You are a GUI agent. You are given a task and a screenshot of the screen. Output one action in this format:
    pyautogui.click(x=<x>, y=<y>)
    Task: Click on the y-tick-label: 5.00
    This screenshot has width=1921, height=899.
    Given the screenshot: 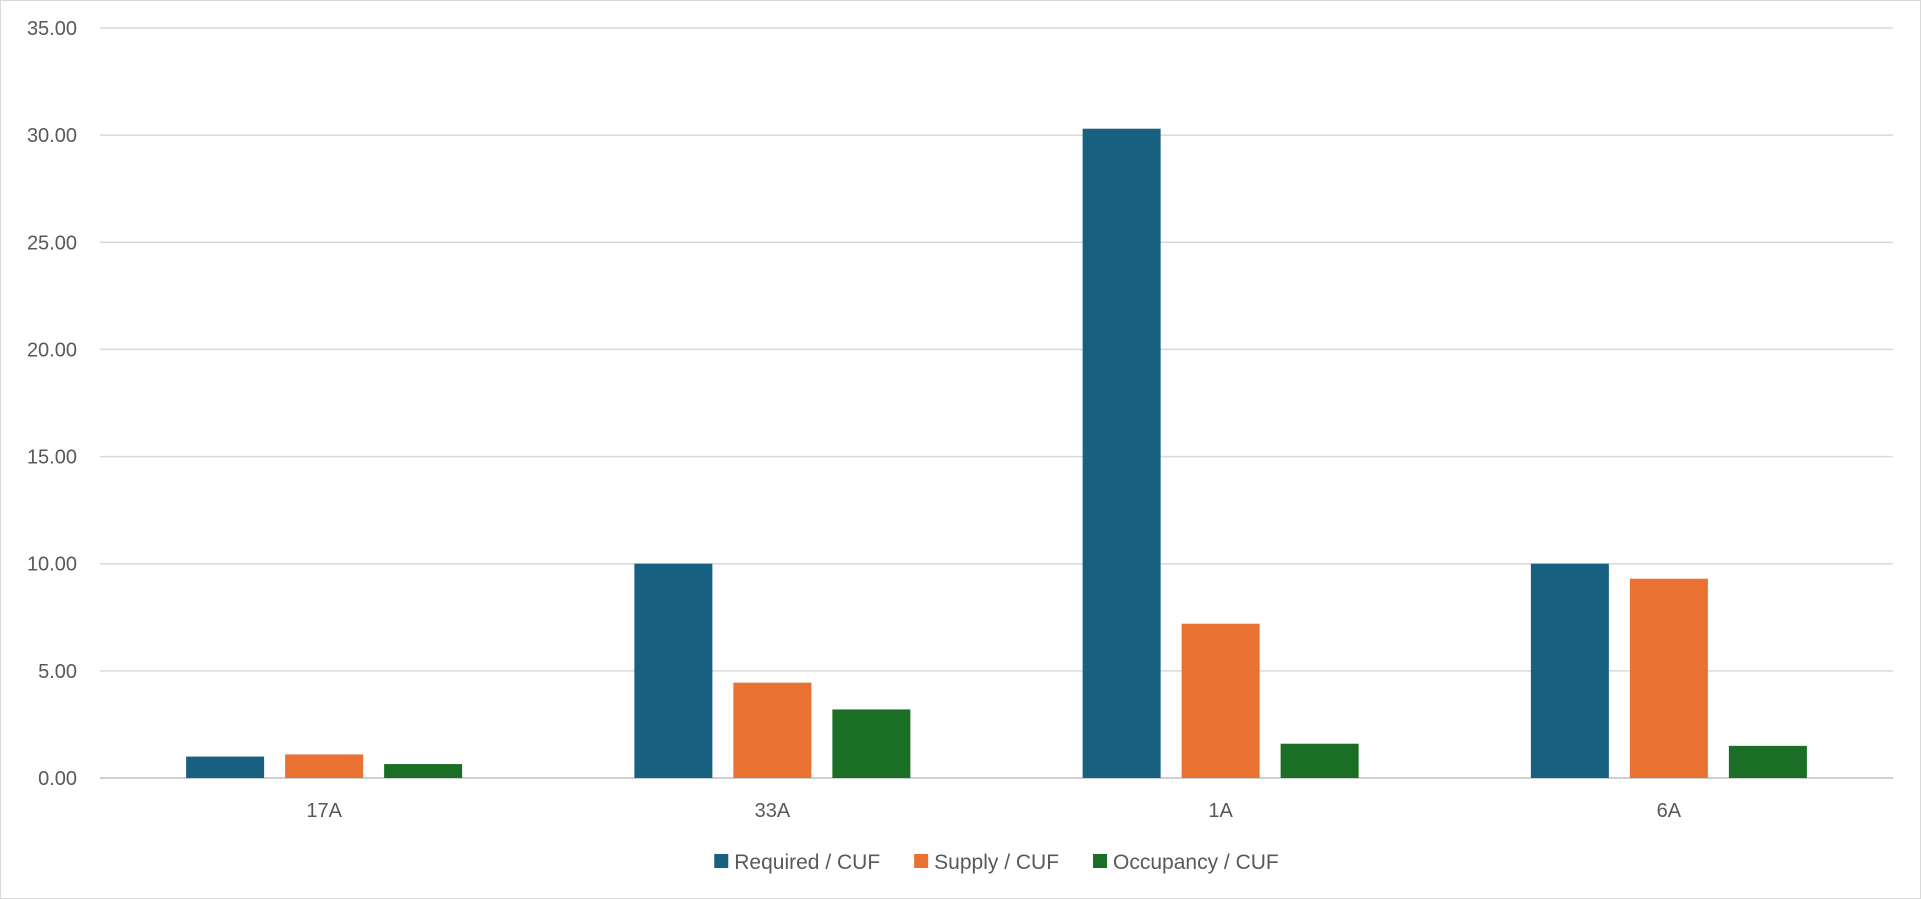 What is the action you would take?
    pyautogui.click(x=57, y=672)
    